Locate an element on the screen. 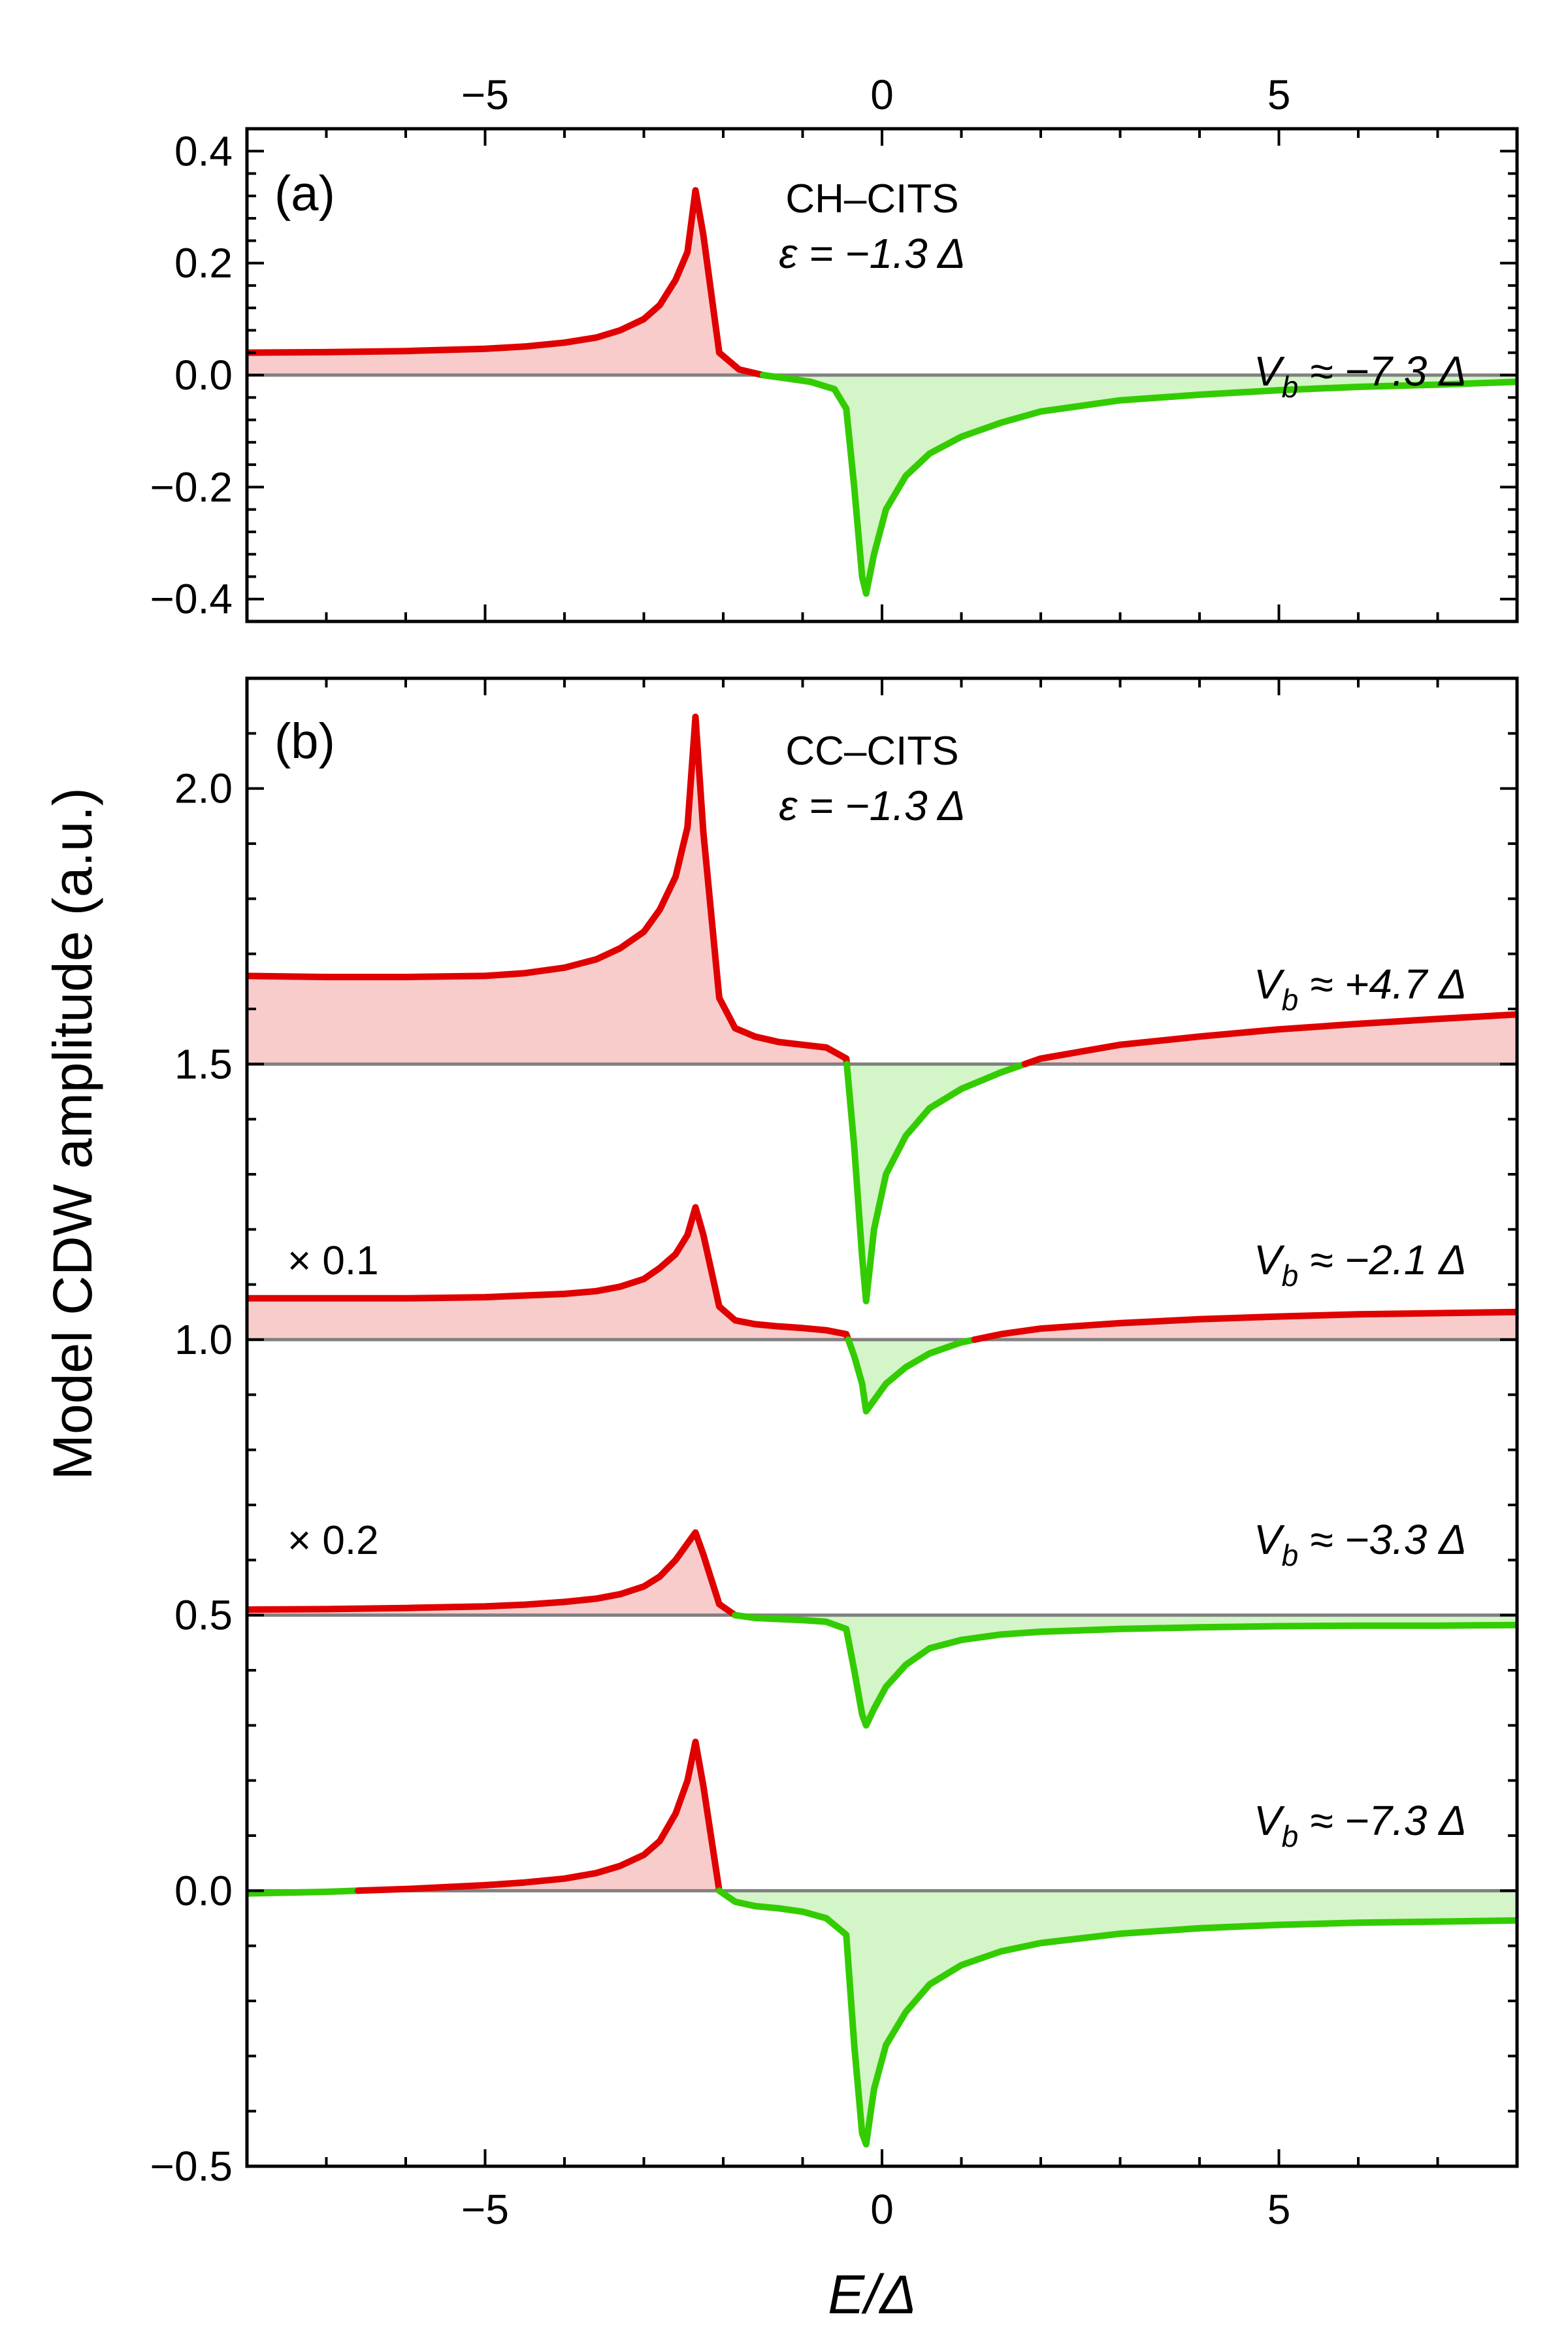 The image size is (1568, 2344). series-b-1-label: Vb ≈ −2.1 Δ is located at coordinates (1360, 1264).